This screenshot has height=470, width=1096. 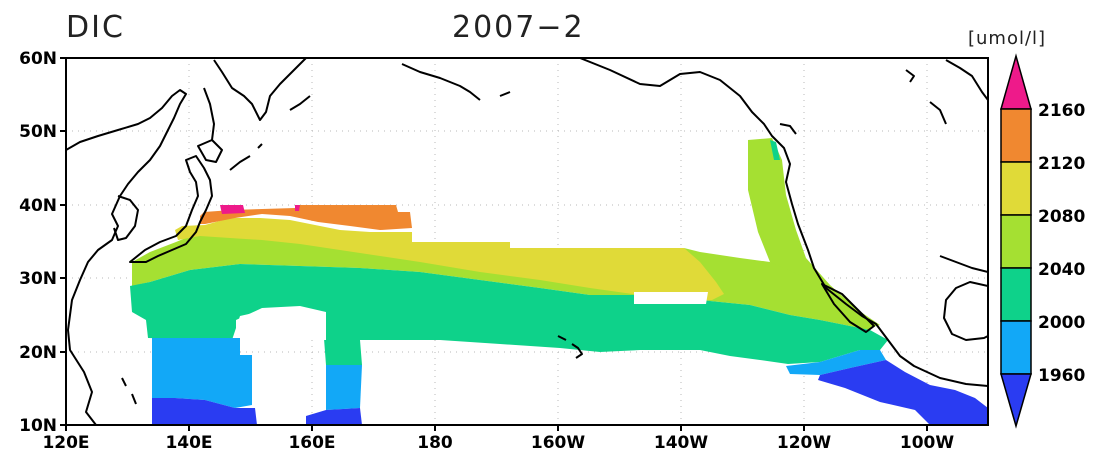 I want to click on dic-region-2000-2040, so click(x=509, y=314).